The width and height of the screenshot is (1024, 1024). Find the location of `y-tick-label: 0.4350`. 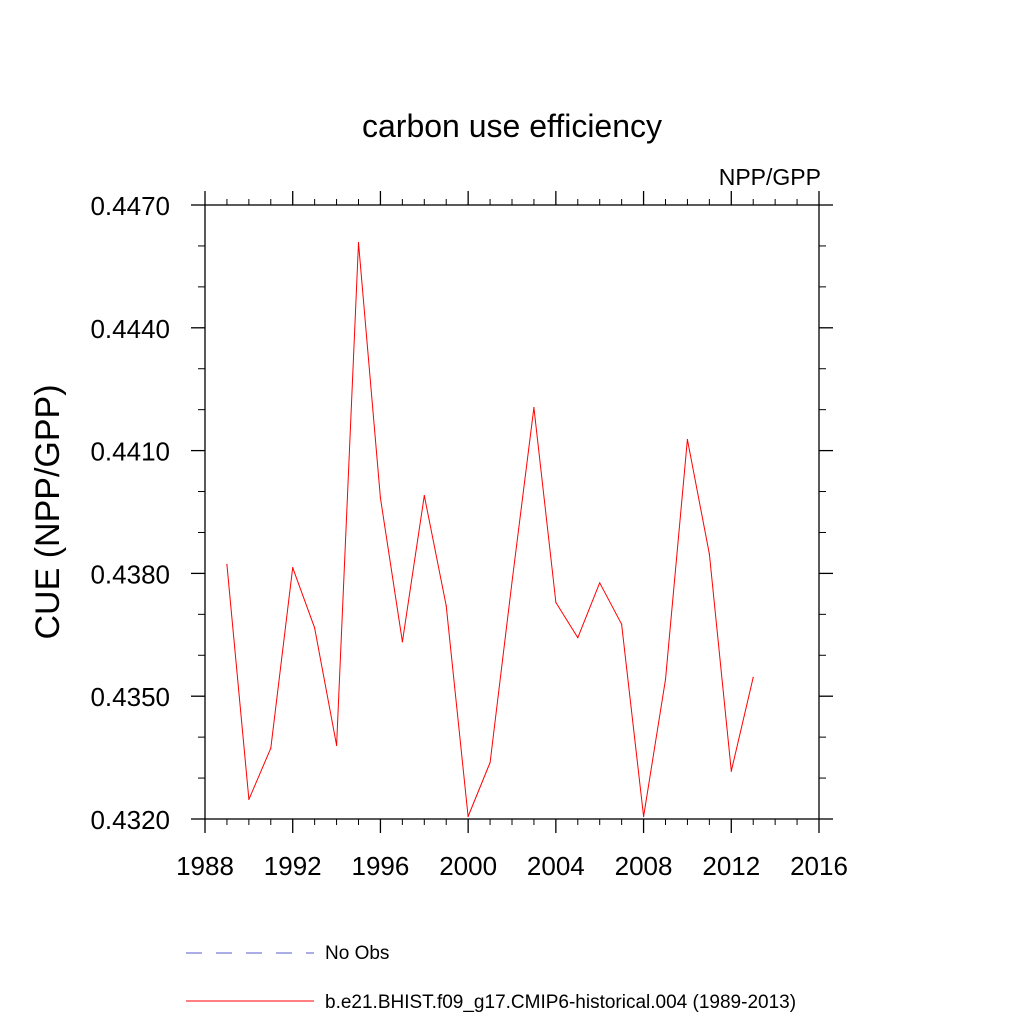

y-tick-label: 0.4350 is located at coordinates (130, 697).